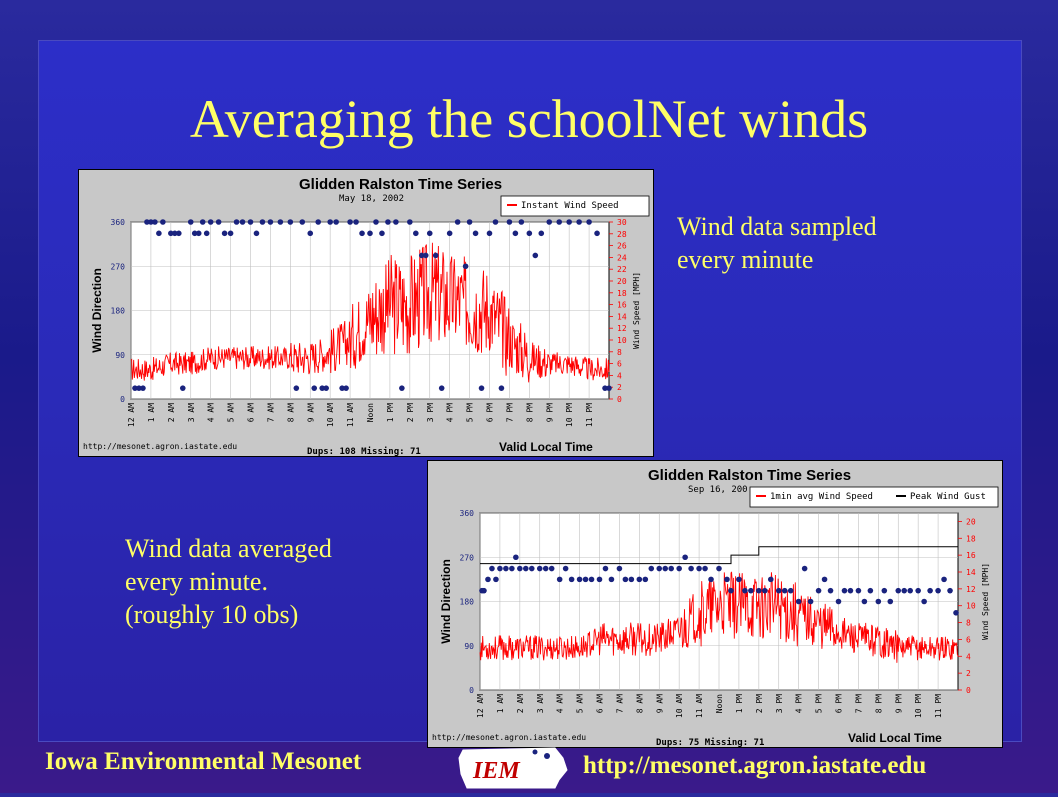 This screenshot has height=797, width=1058. I want to click on y-left-tick-label: 90, so click(120, 355).